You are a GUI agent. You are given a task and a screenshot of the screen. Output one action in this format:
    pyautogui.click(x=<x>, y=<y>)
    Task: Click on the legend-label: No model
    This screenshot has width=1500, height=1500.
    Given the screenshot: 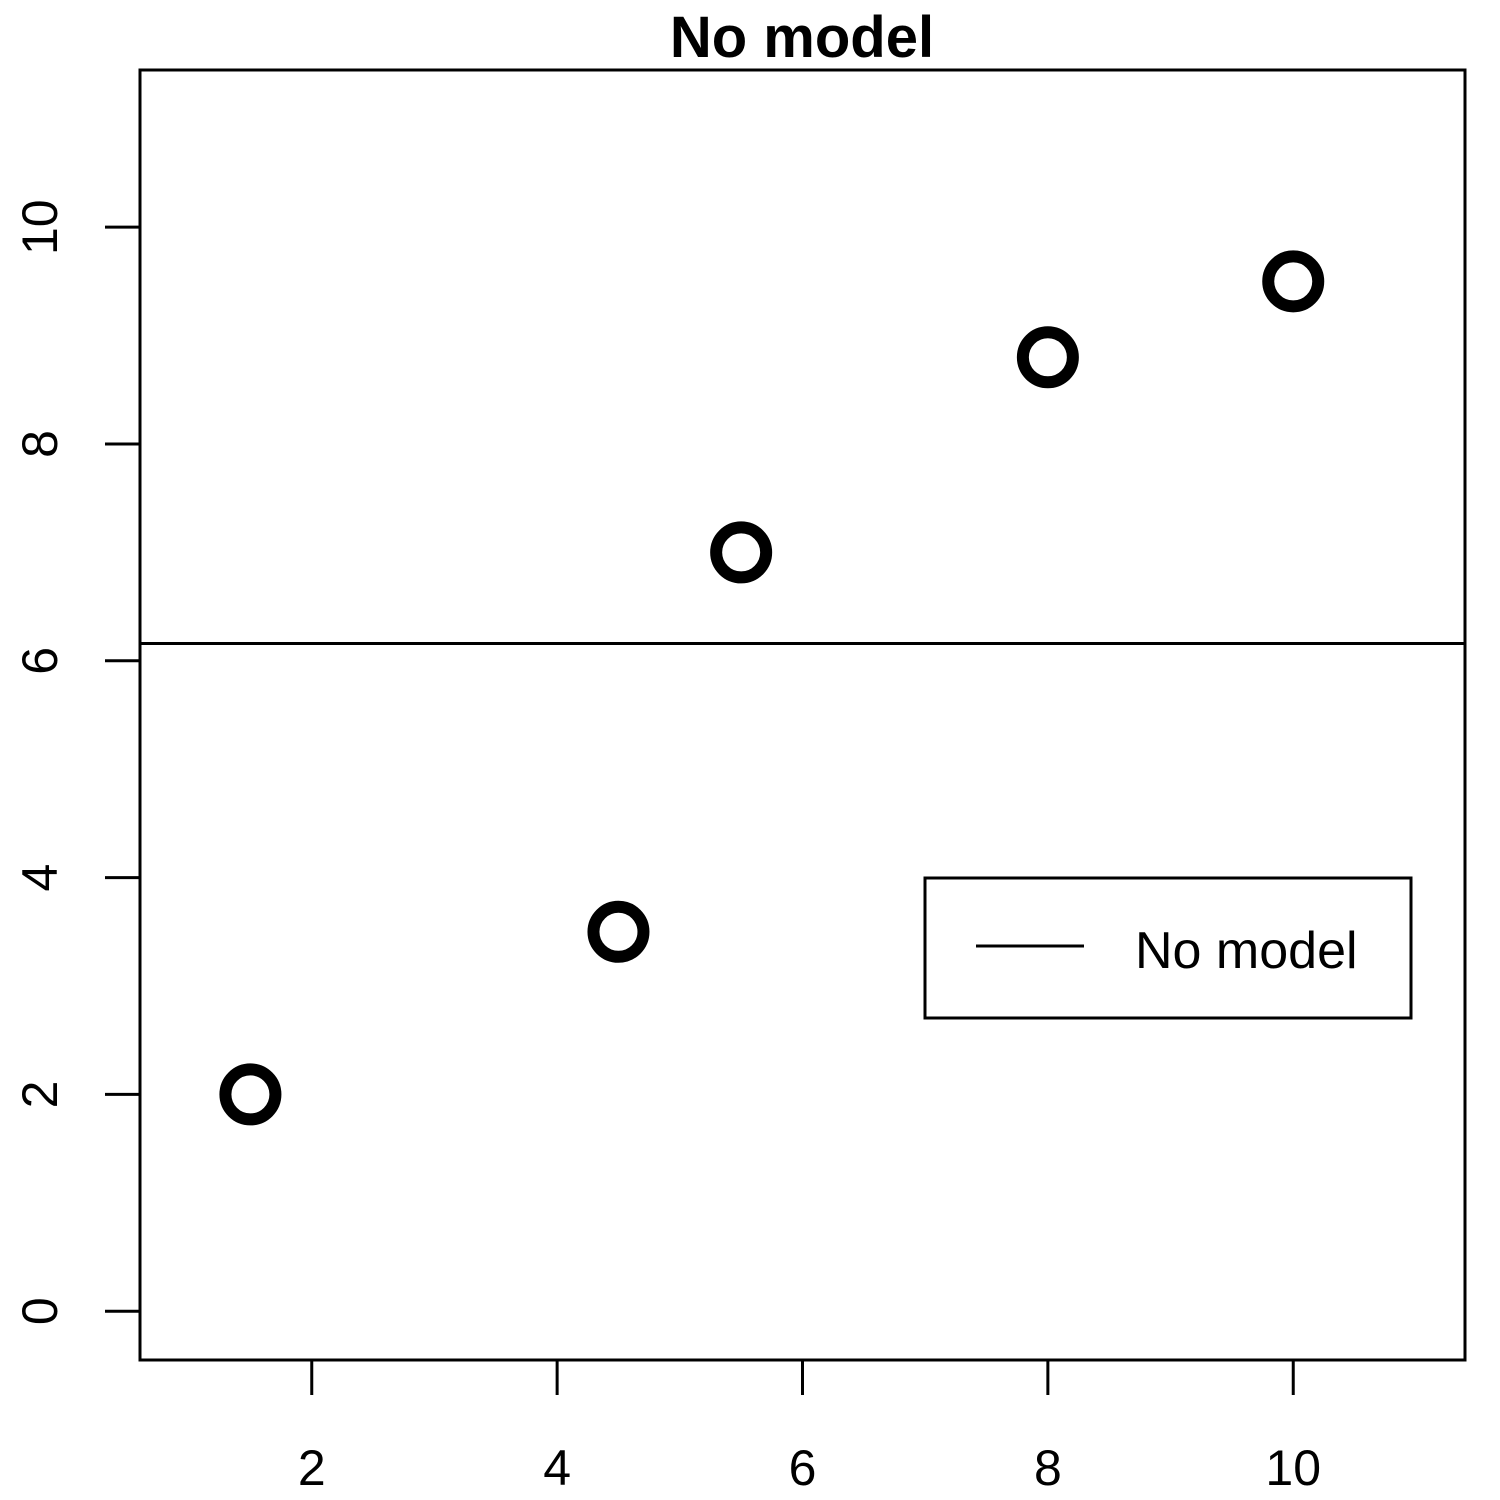 What is the action you would take?
    pyautogui.click(x=1246, y=951)
    